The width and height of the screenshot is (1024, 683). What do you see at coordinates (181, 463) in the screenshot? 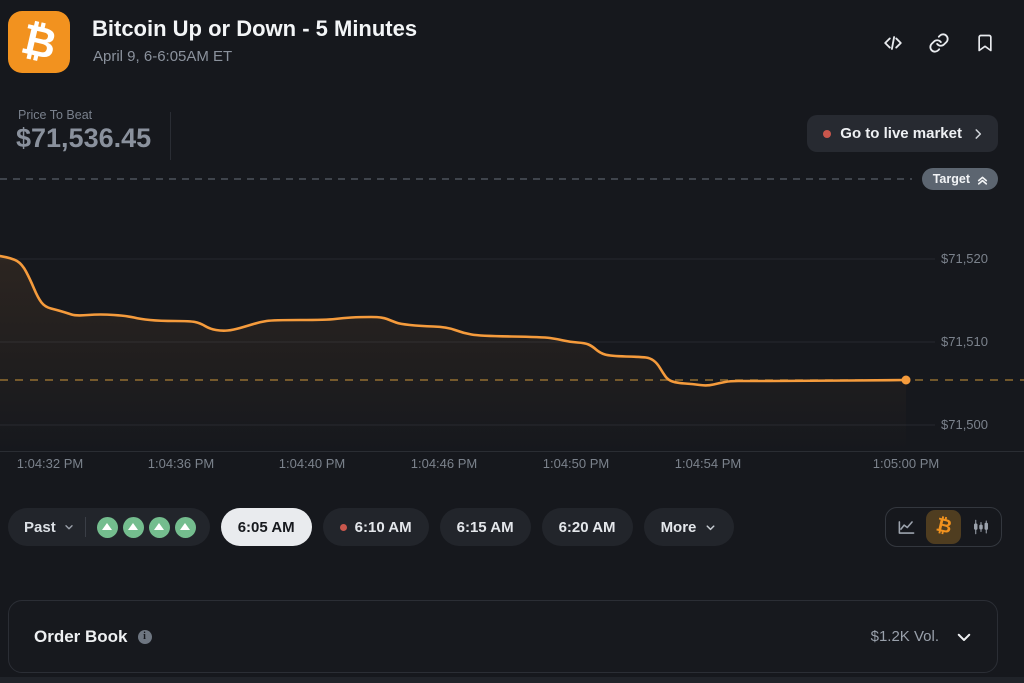
I see `x-axis-tick: 1:04:36 PM` at bounding box center [181, 463].